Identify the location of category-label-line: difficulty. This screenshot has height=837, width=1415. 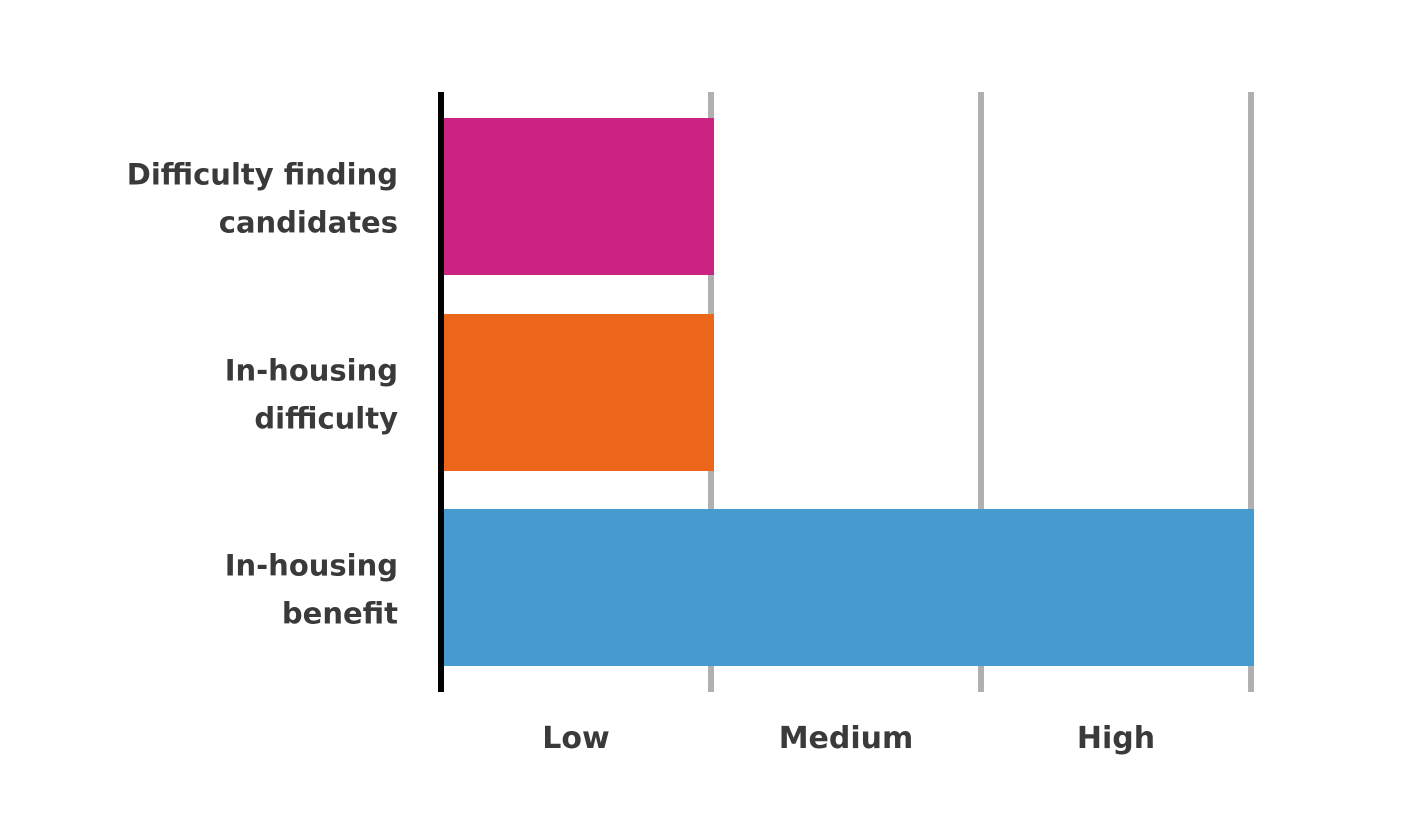
(326, 419).